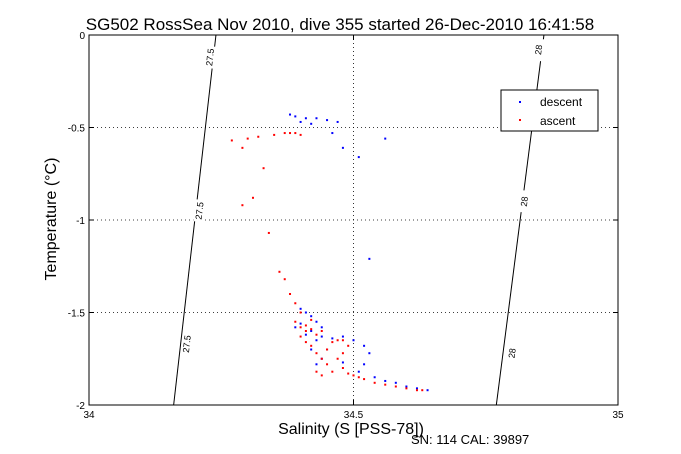  I want to click on x-tick-label: 34, so click(89, 415).